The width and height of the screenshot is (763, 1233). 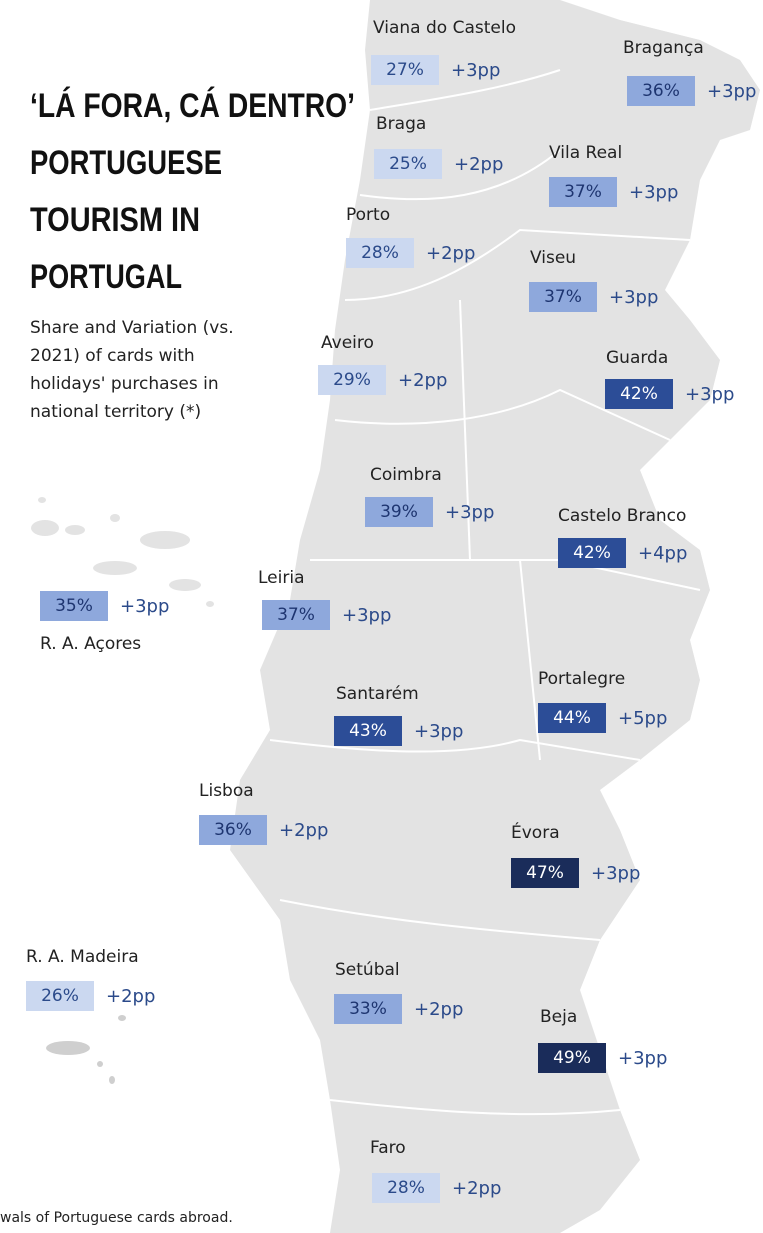 I want to click on region-name: Guarda, so click(x=637, y=358).